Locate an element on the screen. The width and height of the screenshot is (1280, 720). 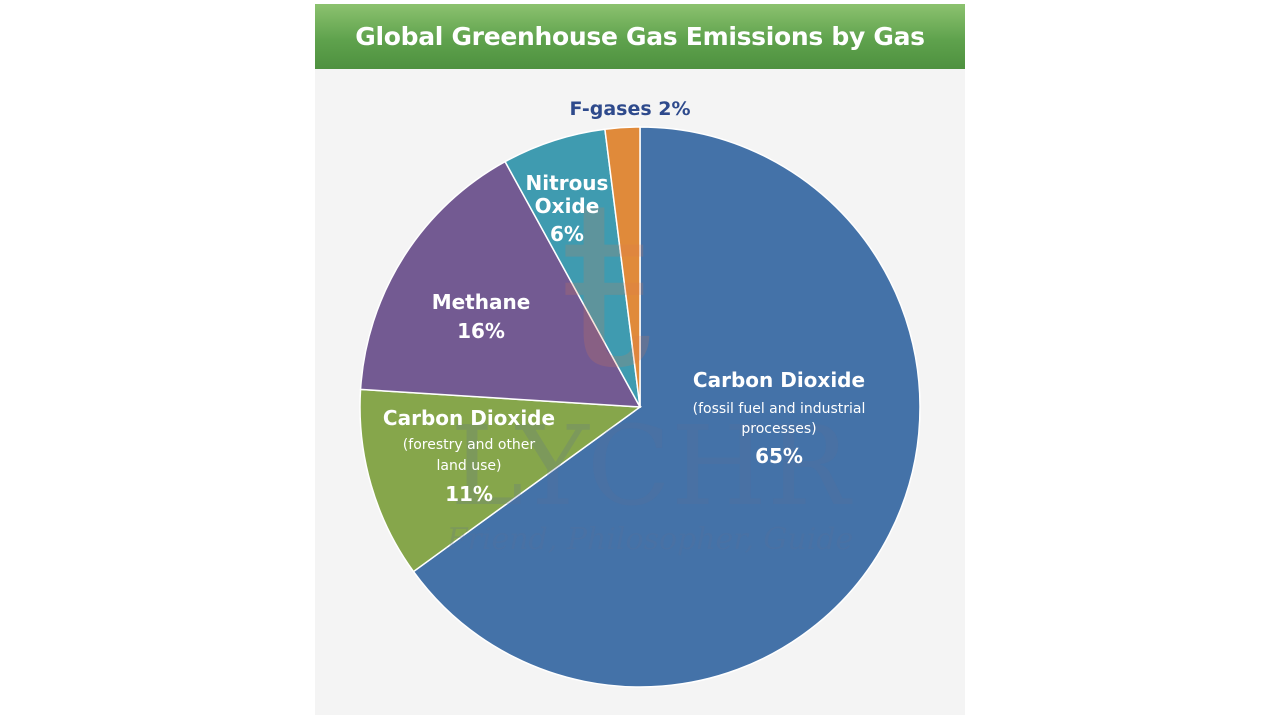
watermark-tagline: Friend, Philosopher, Guide is located at coordinates (650, 539).